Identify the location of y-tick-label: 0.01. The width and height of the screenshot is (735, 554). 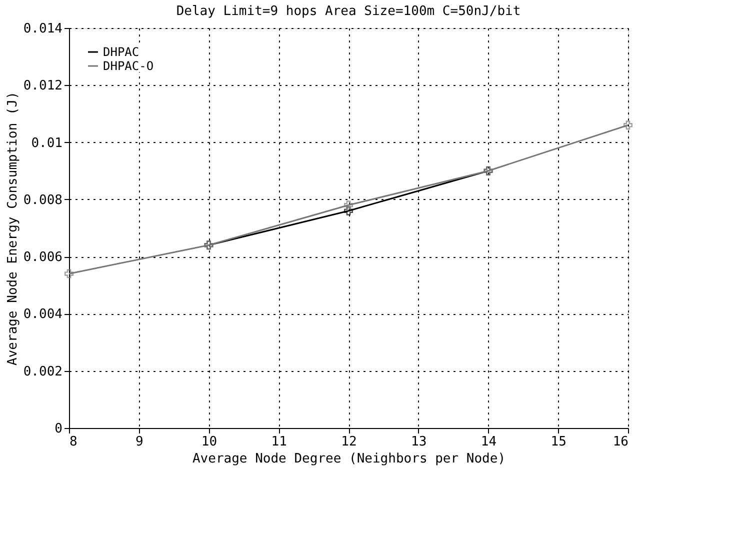
(46, 143).